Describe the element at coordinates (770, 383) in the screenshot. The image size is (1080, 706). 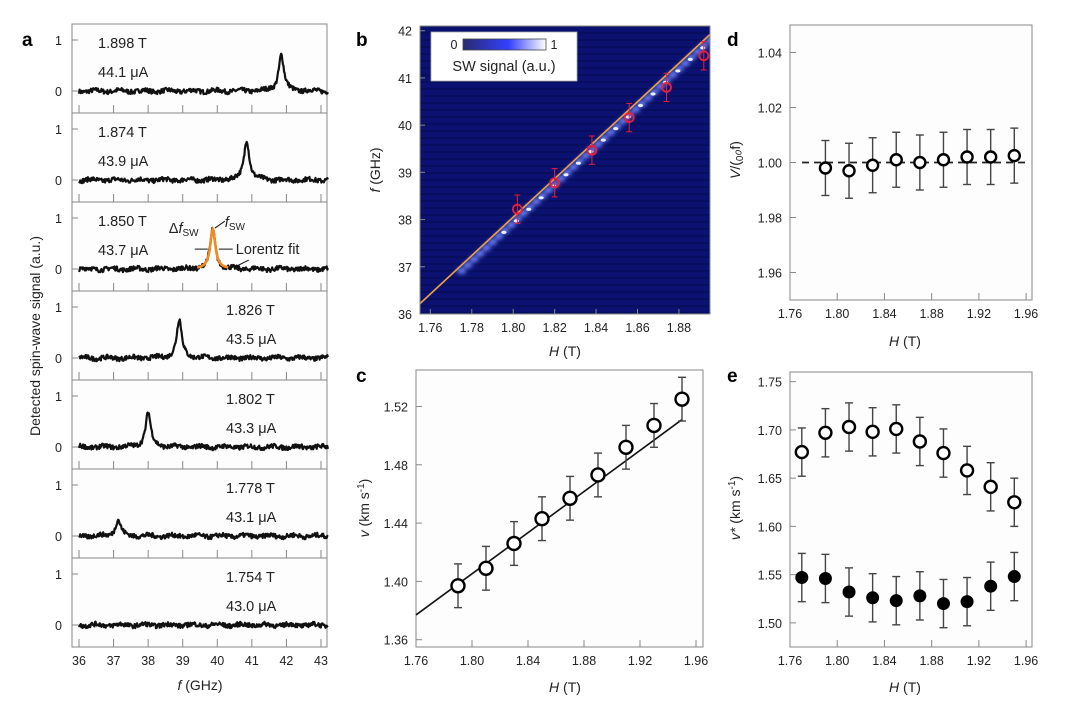
I see `y-tick-label: 1.75` at that location.